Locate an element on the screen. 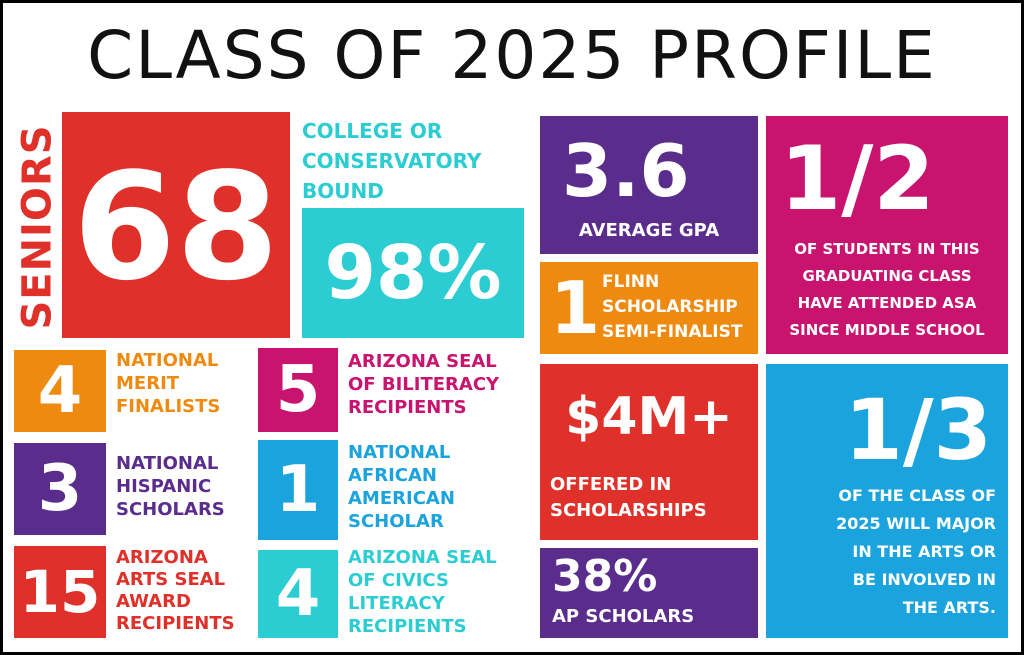  ap-tile: 38% AP SCHOLARS is located at coordinates (649, 593).